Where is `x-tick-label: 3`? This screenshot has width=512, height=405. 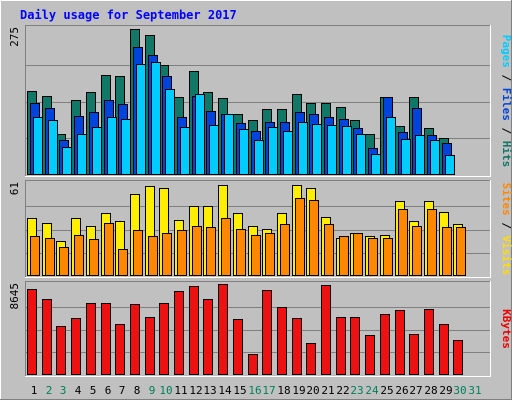 x-tick-label: 3 is located at coordinates (63, 390).